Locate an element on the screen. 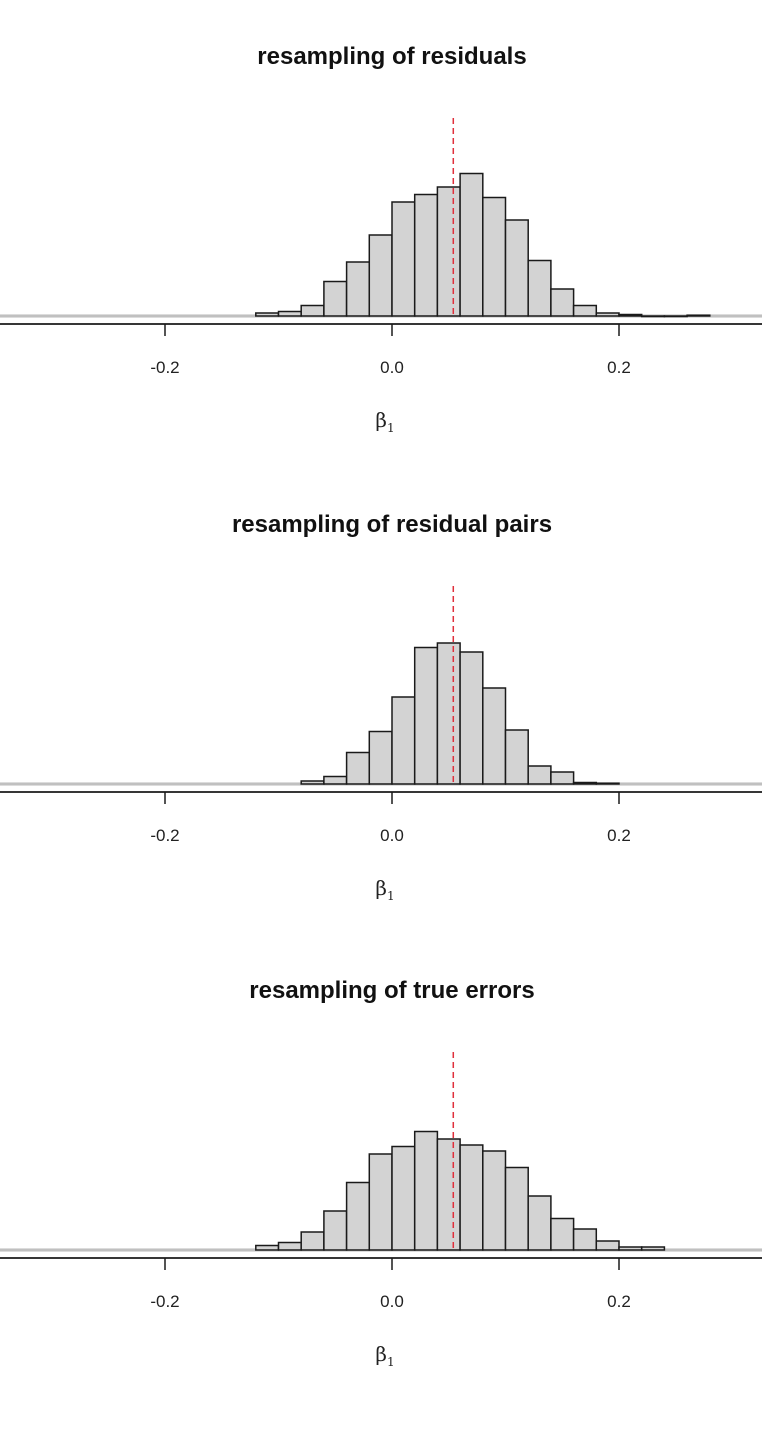 The height and width of the screenshot is (1434, 762). chart-title: resampling of true errors is located at coordinates (391, 990).